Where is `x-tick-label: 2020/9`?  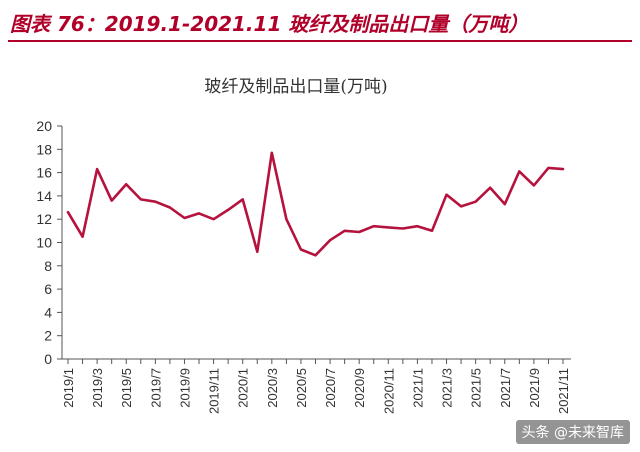 x-tick-label: 2020/9 is located at coordinates (359, 388).